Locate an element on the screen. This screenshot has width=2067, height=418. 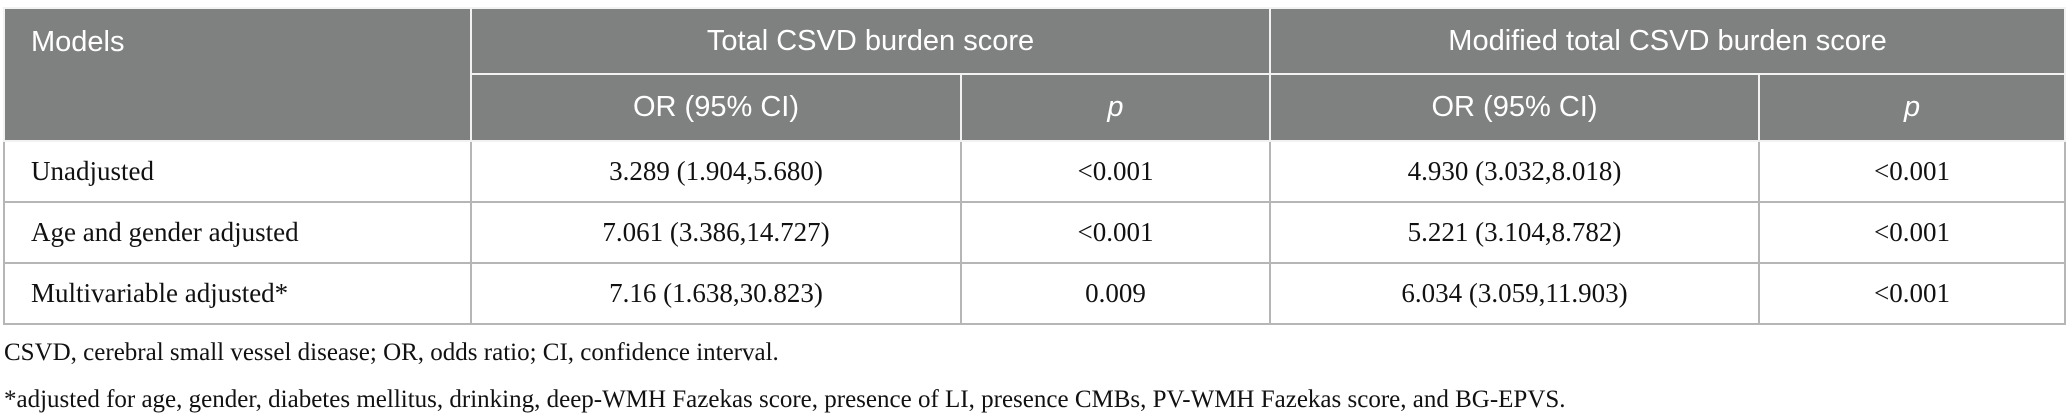
header-or-ci-total: OR (95% CI) is located at coordinates (716, 107).